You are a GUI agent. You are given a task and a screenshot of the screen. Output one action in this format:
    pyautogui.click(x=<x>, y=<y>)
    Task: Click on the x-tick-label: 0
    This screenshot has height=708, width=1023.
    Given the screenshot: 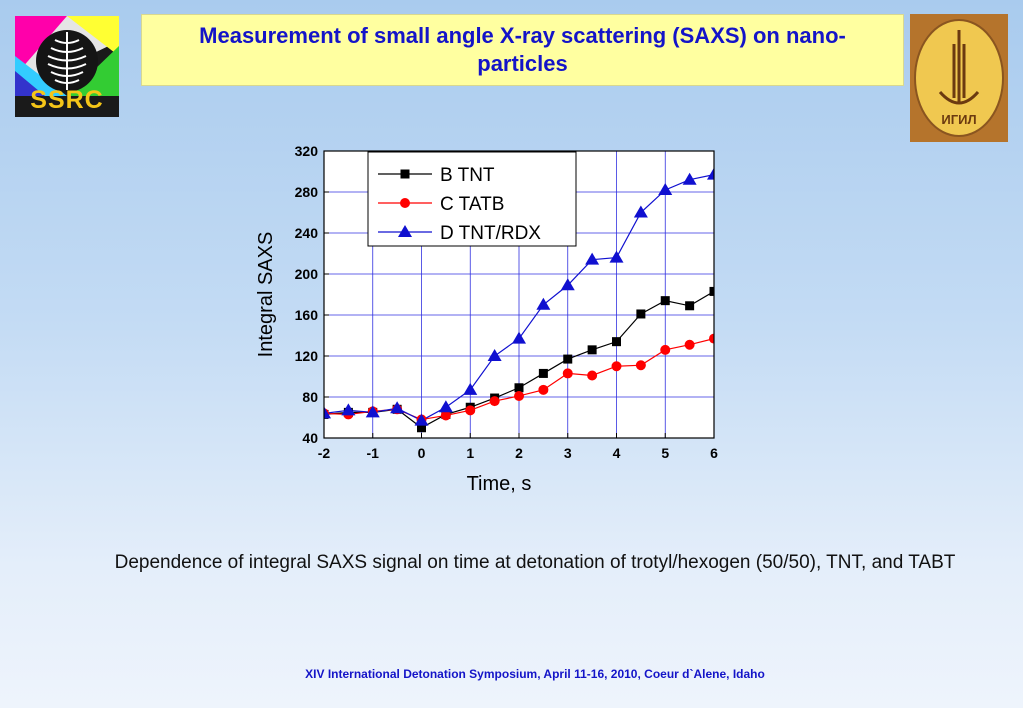 What is the action you would take?
    pyautogui.click(x=422, y=453)
    